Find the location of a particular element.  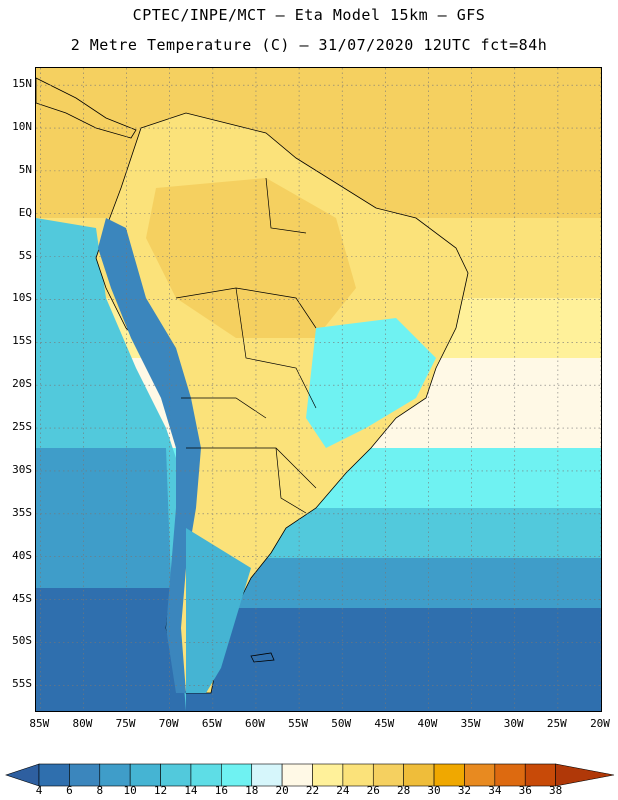

latitude-label: 10N is located at coordinates (22, 126).